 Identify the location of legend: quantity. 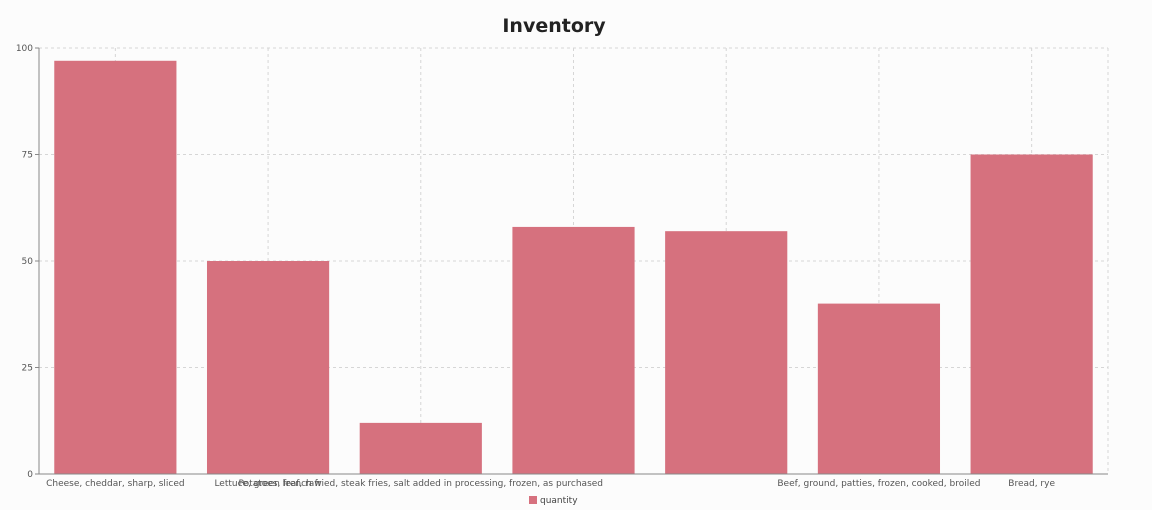
(553, 501).